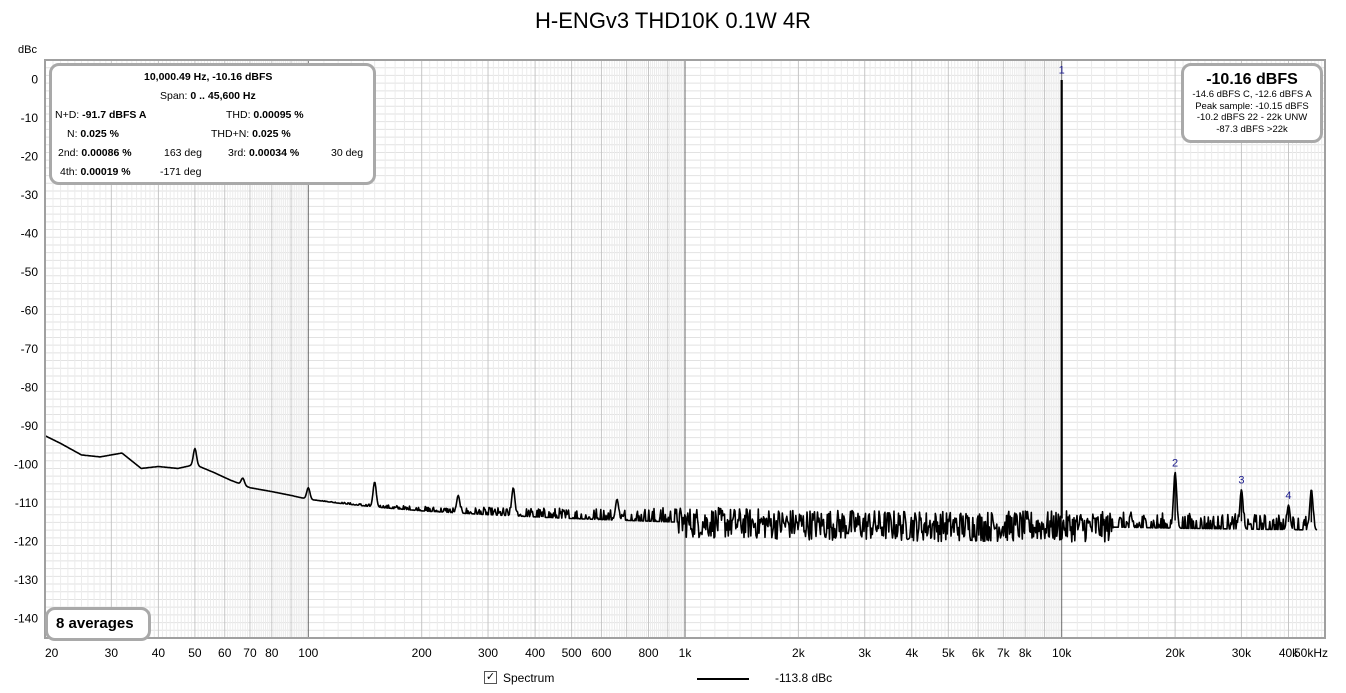 This screenshot has height=693, width=1346. What do you see at coordinates (1242, 653) in the screenshot?
I see `x-tick-label: 30k` at bounding box center [1242, 653].